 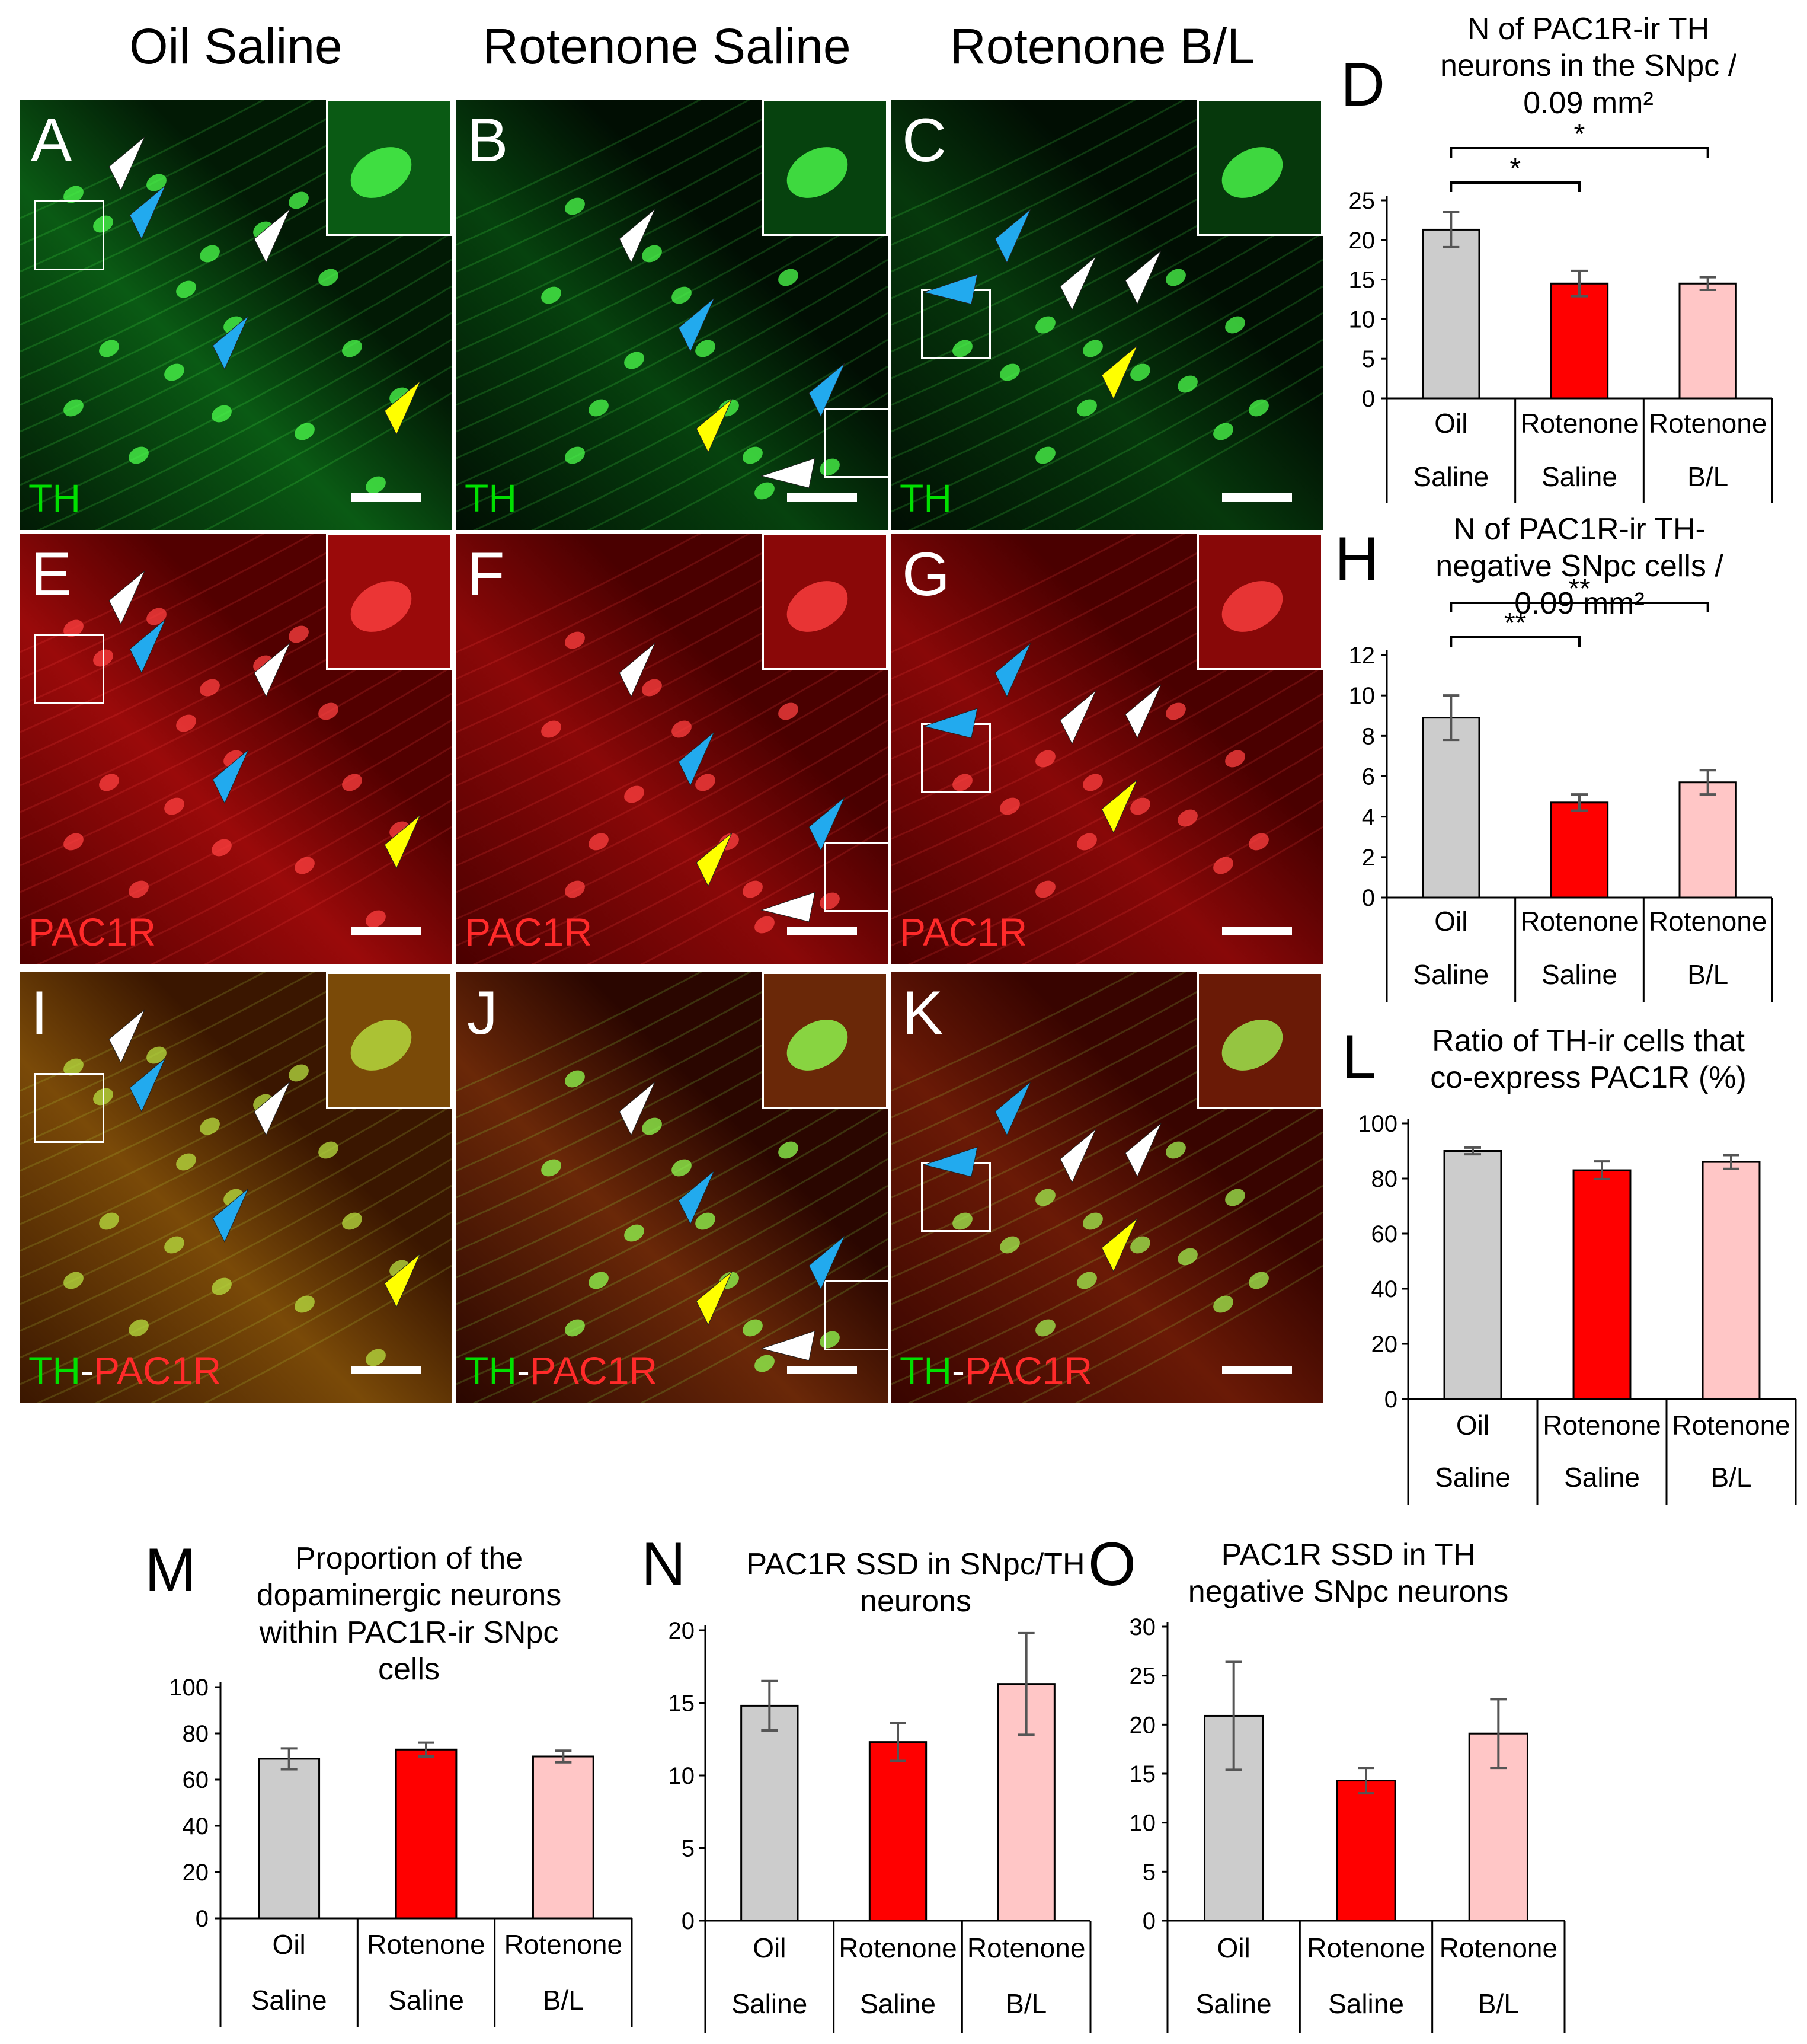 What do you see at coordinates (1362, 319) in the screenshot?
I see `y-tick-label: 10` at bounding box center [1362, 319].